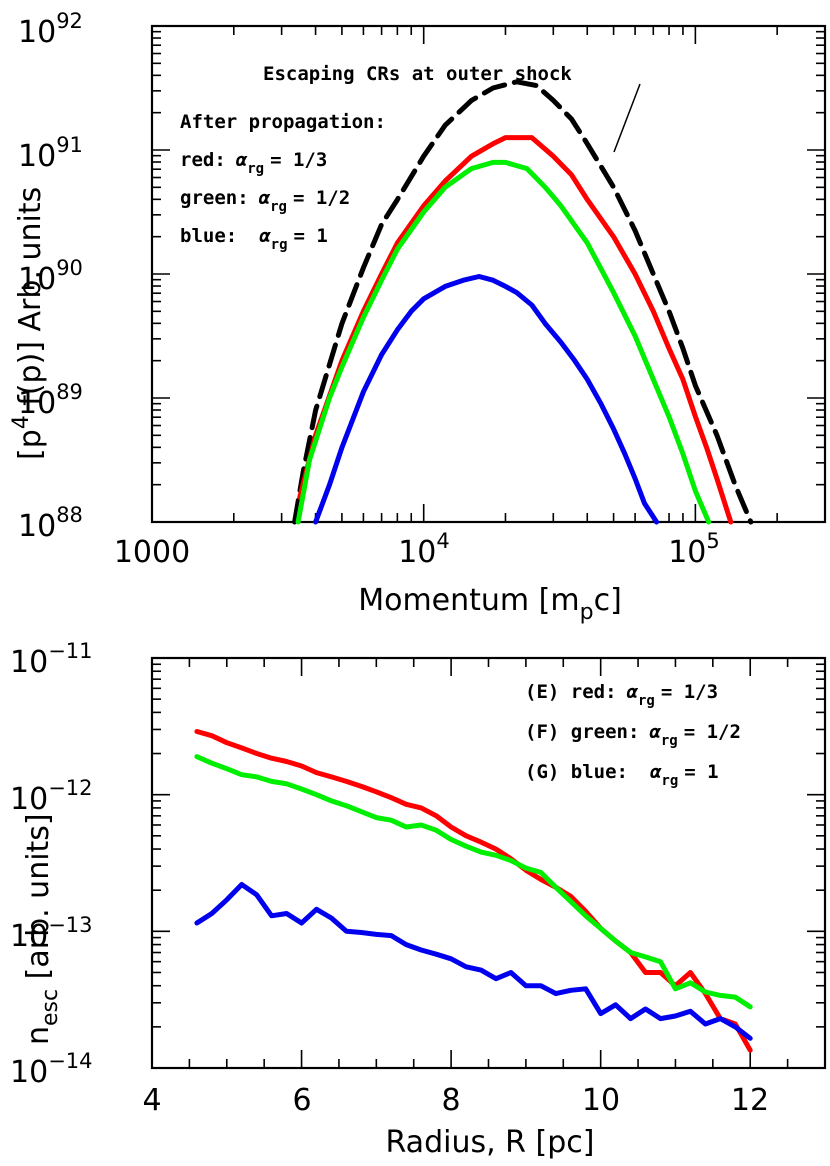  I want to click on top-y-axis-label: [p4 f(p)] Arb. units, so click(28, 323).